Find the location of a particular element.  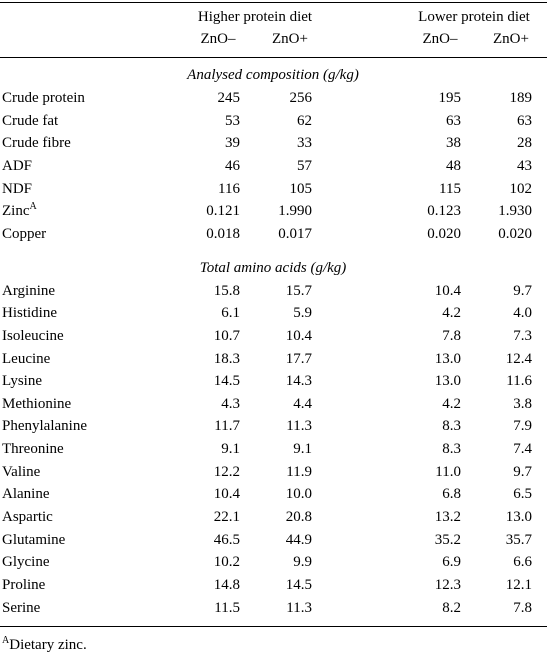

row-label-text: Alanine is located at coordinates (26, 494).